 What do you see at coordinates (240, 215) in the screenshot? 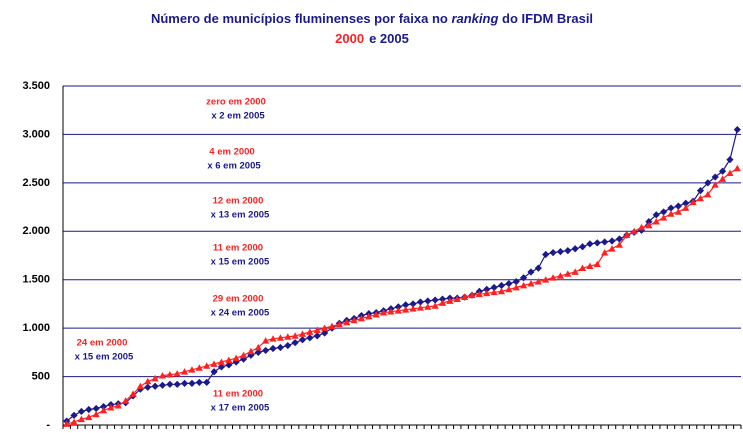
I see `annotation: x 13 em 2005` at bounding box center [240, 215].